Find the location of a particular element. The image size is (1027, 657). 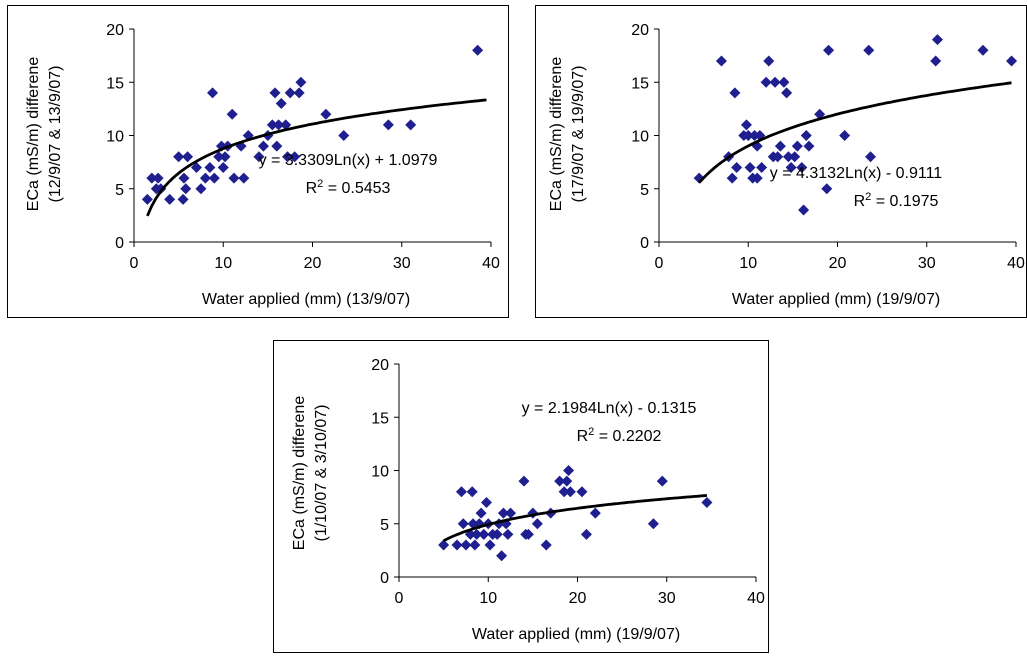

r-squared-label: R2 = 0.1975 is located at coordinates (896, 200).